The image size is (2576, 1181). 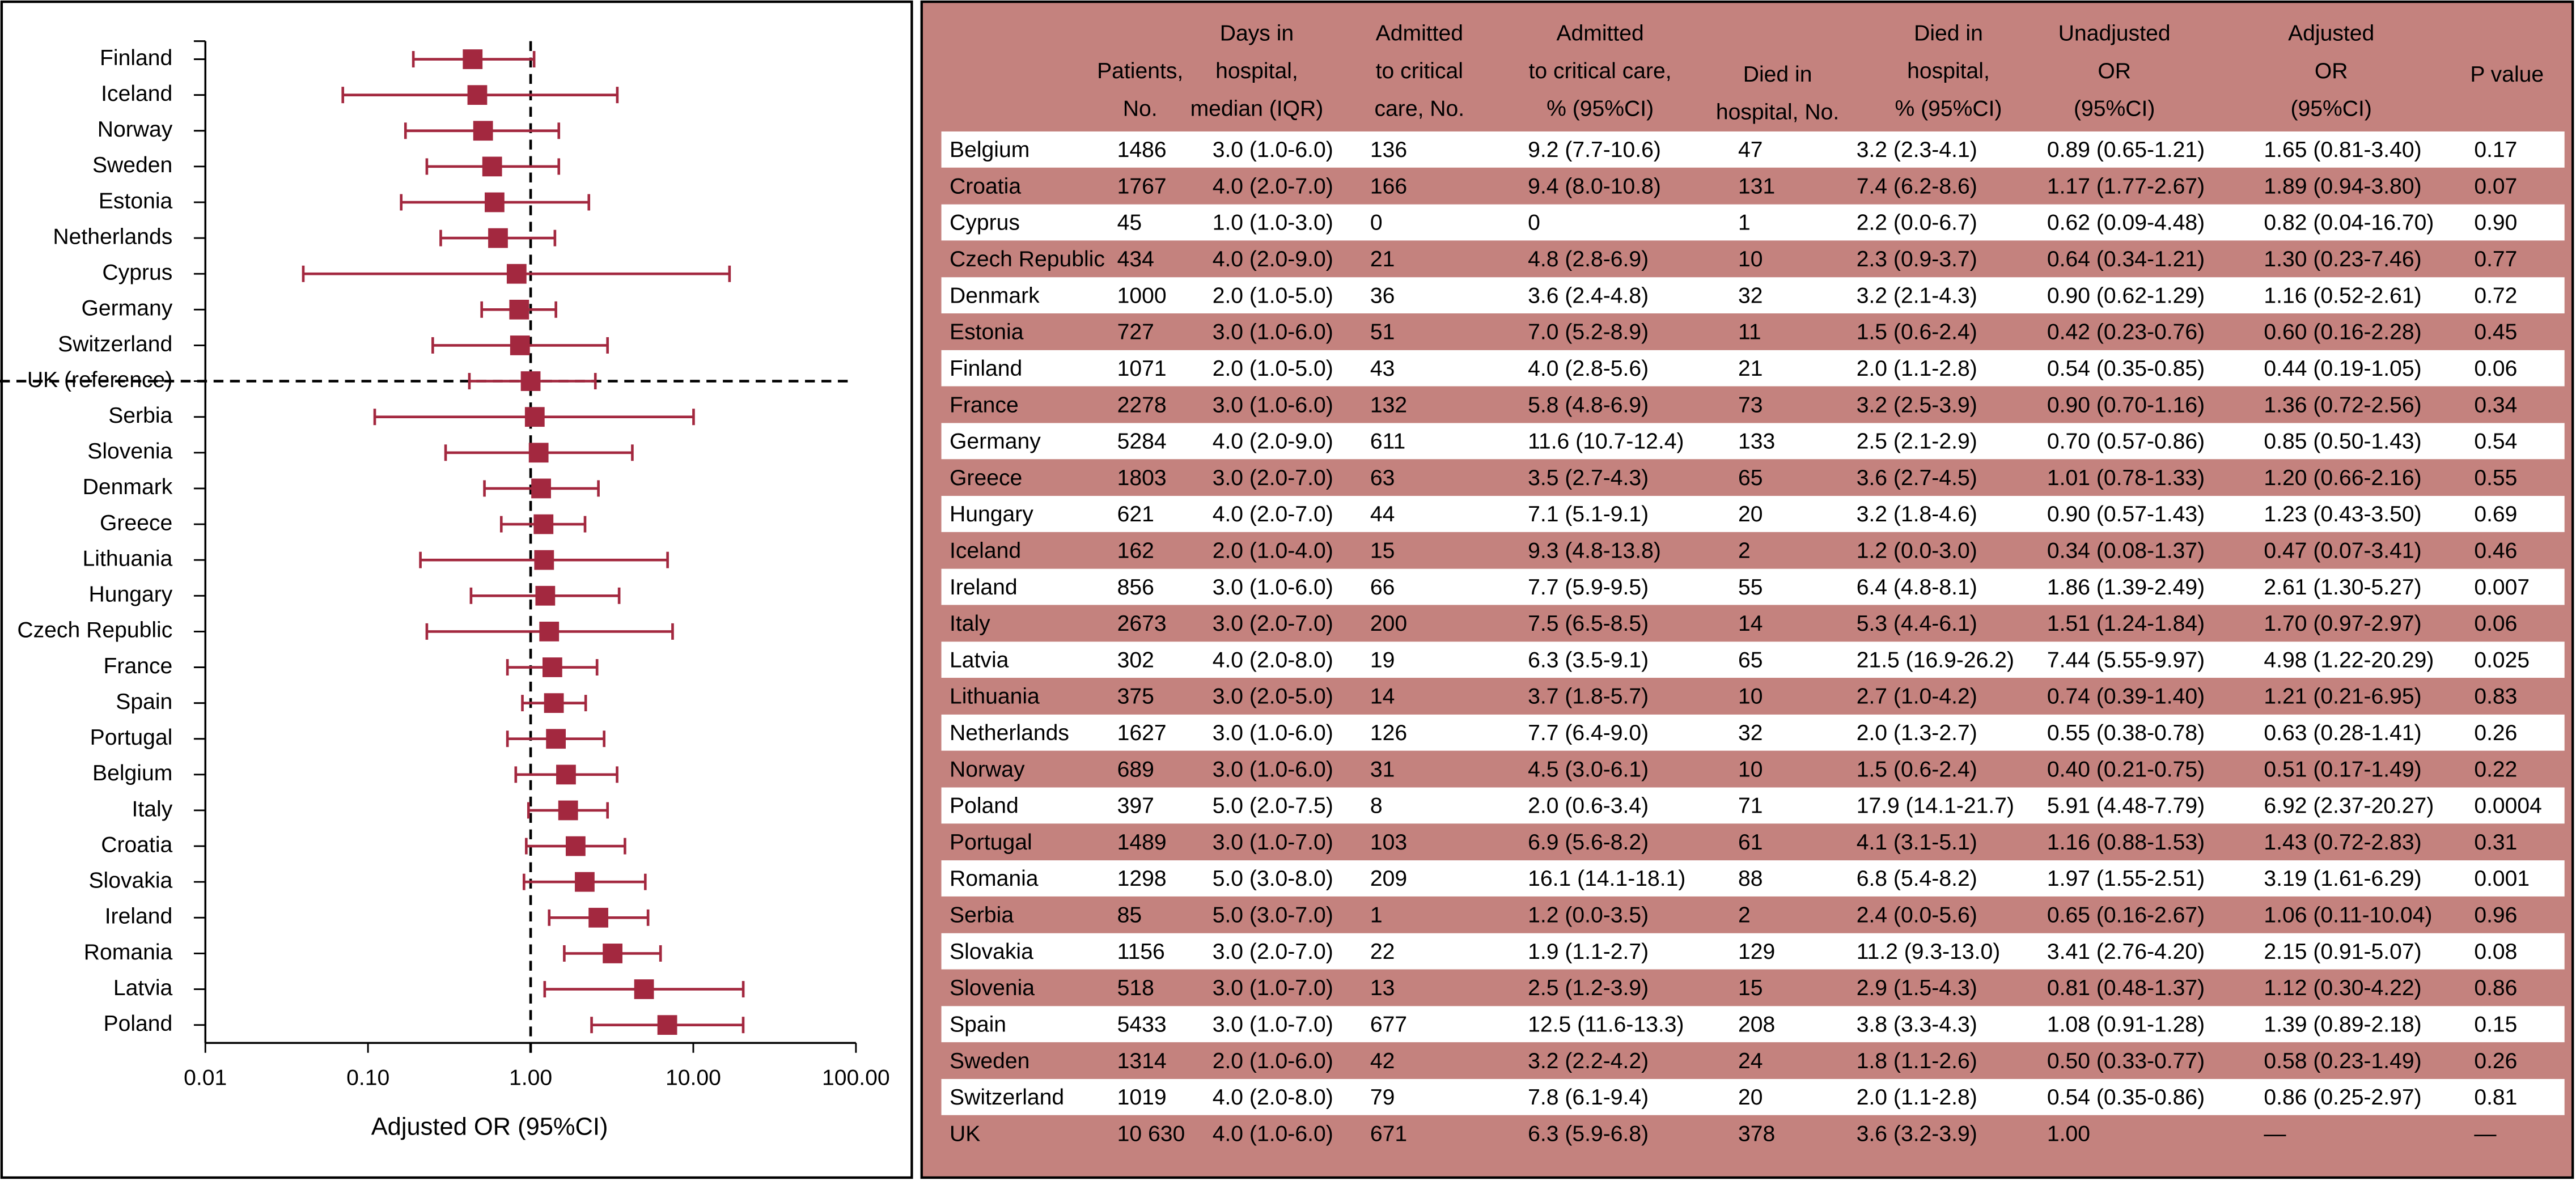 What do you see at coordinates (136, 94) in the screenshot?
I see `y-tick-label: Iceland` at bounding box center [136, 94].